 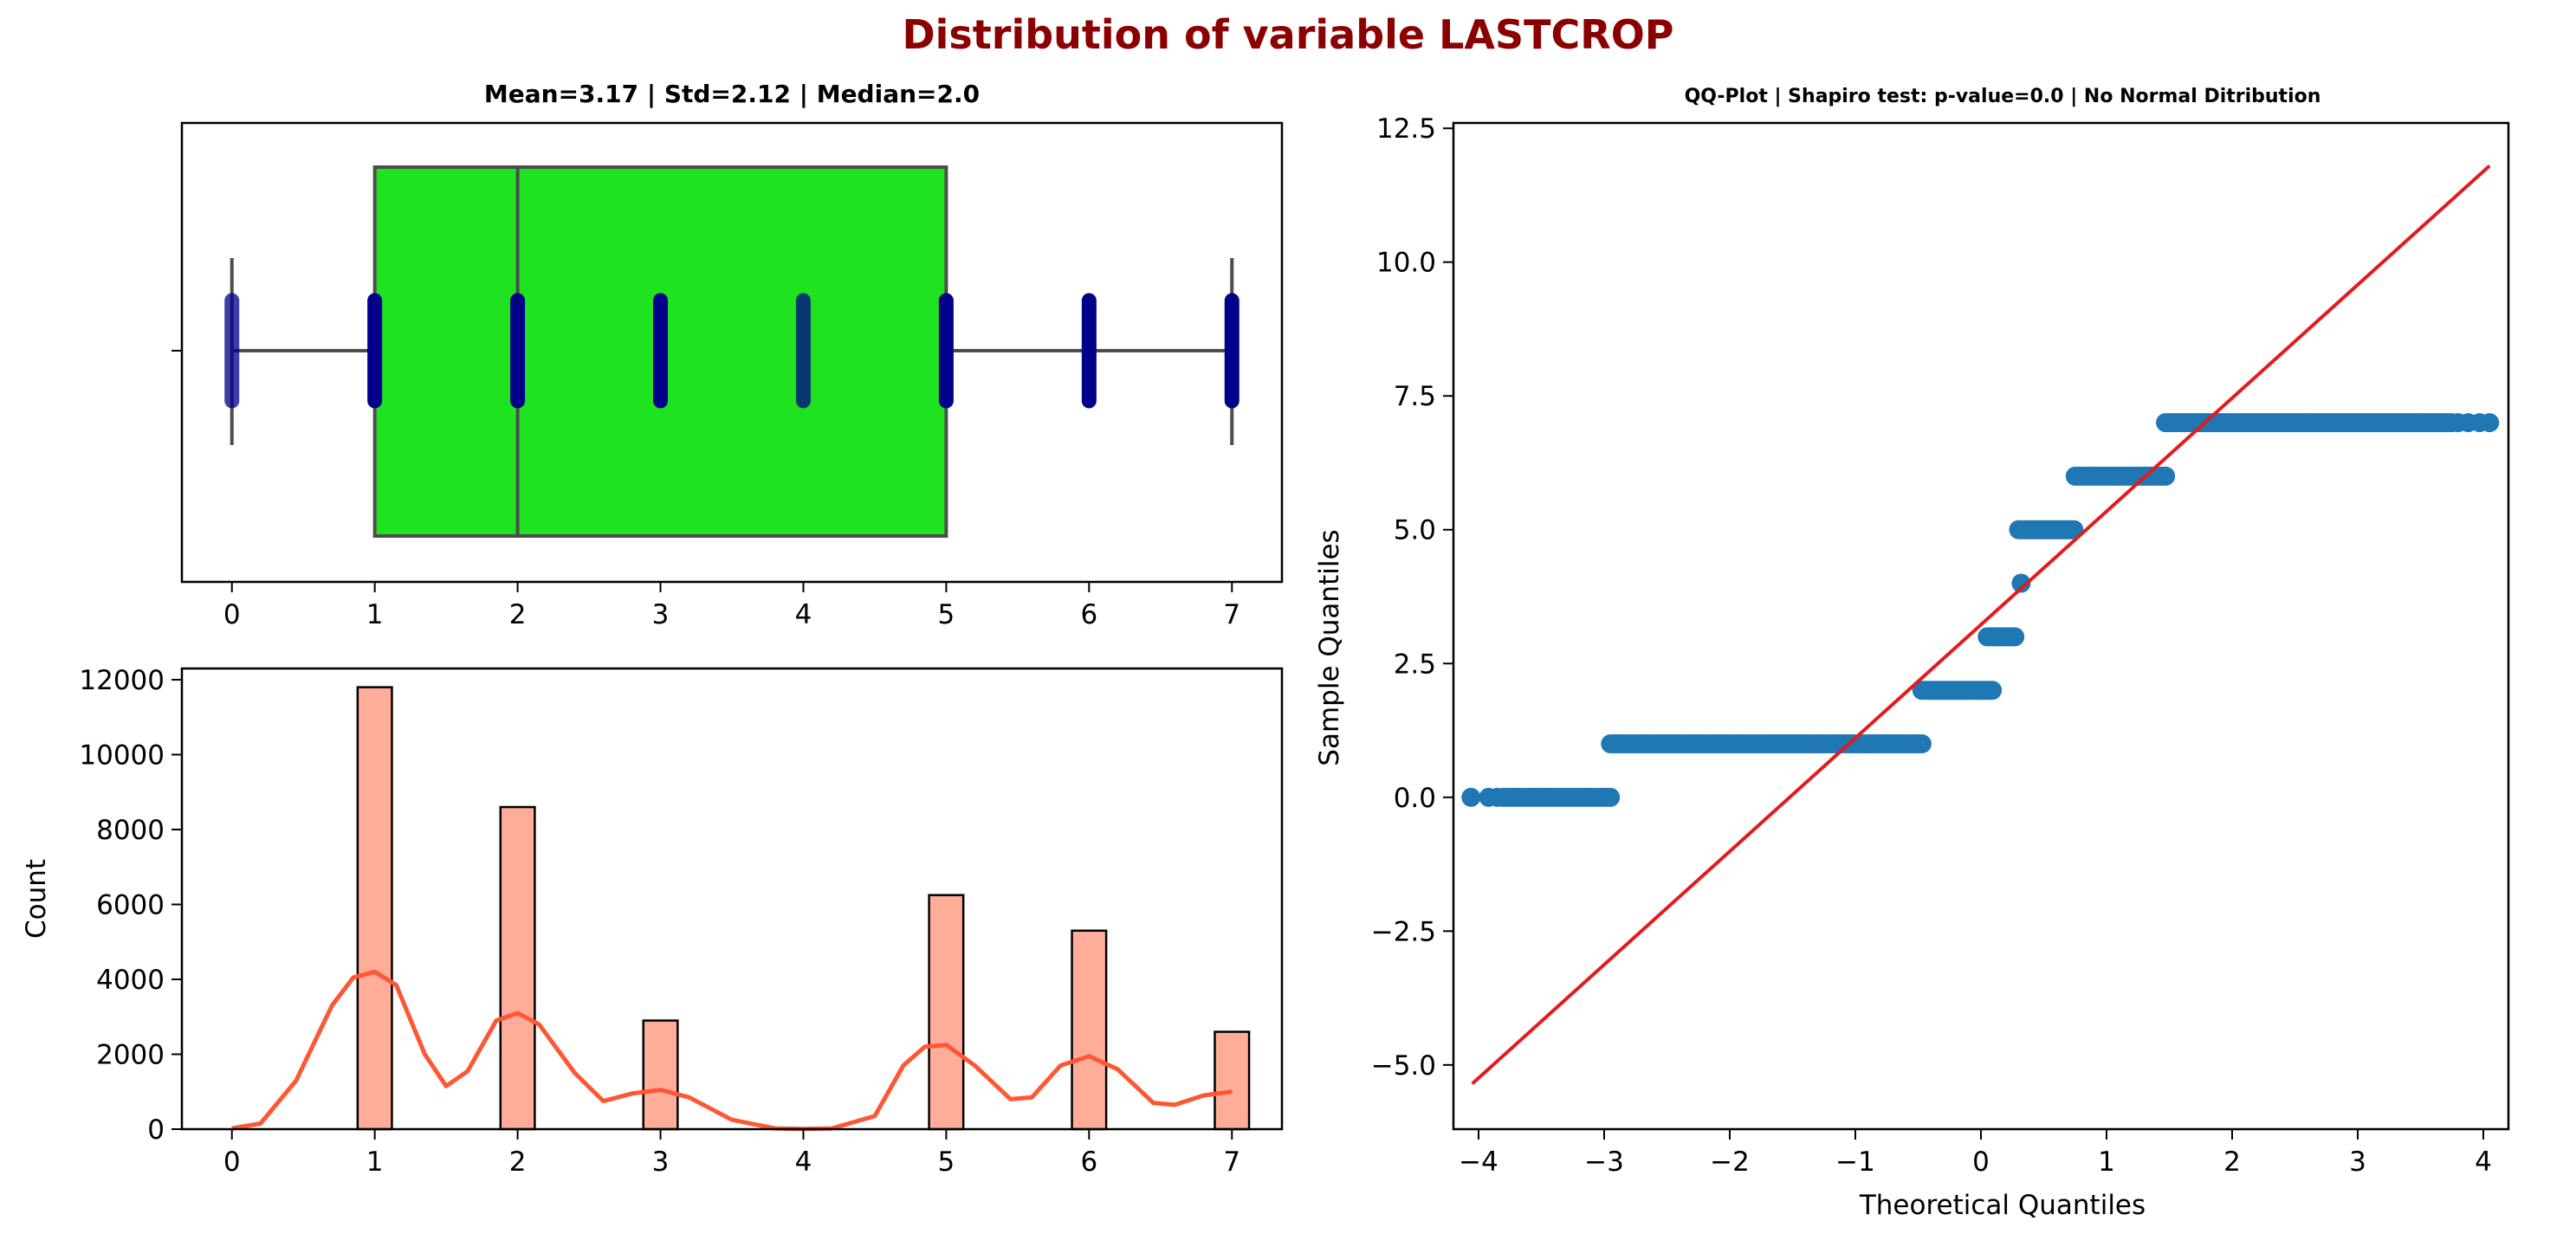 What do you see at coordinates (1231, 1162) in the screenshot?
I see `hist-x-tick-label-7: 7` at bounding box center [1231, 1162].